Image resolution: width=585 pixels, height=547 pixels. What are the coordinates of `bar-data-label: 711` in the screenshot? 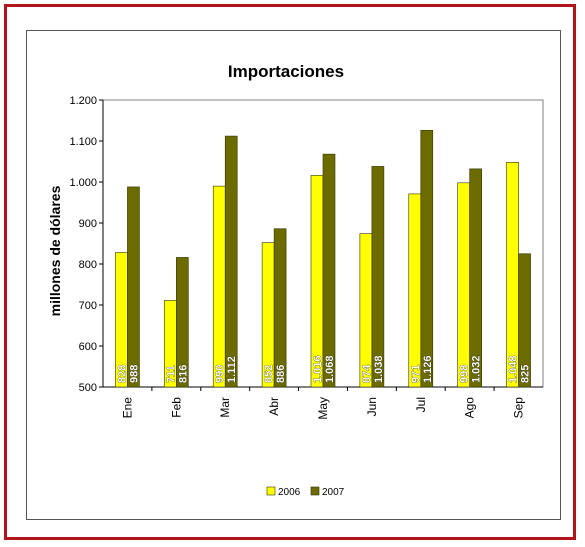 It's located at (171, 374).